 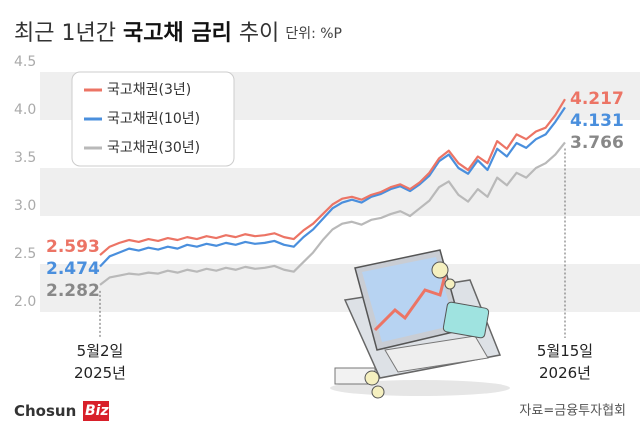 I want to click on logo-text: Chosun, so click(x=45, y=411).